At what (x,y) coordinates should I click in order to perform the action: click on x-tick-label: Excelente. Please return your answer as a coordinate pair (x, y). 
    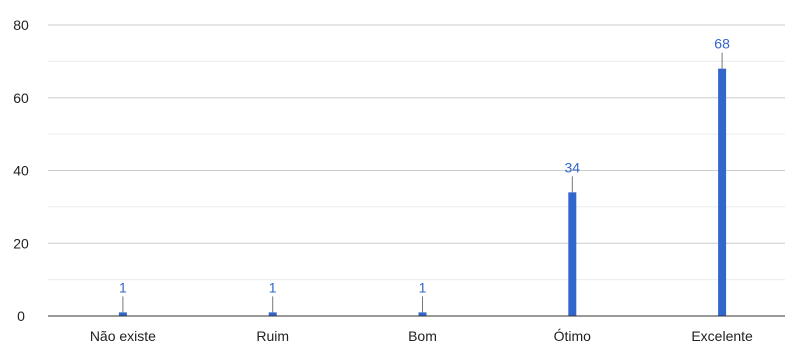
    Looking at the image, I should click on (722, 336).